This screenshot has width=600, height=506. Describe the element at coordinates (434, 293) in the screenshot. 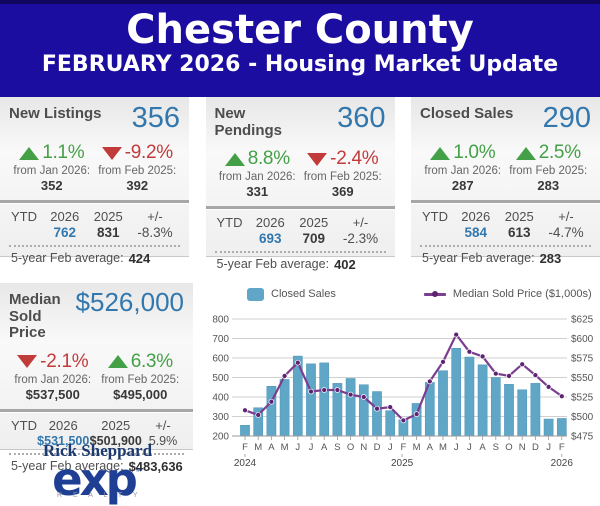

I see `line-marker-icon` at that location.